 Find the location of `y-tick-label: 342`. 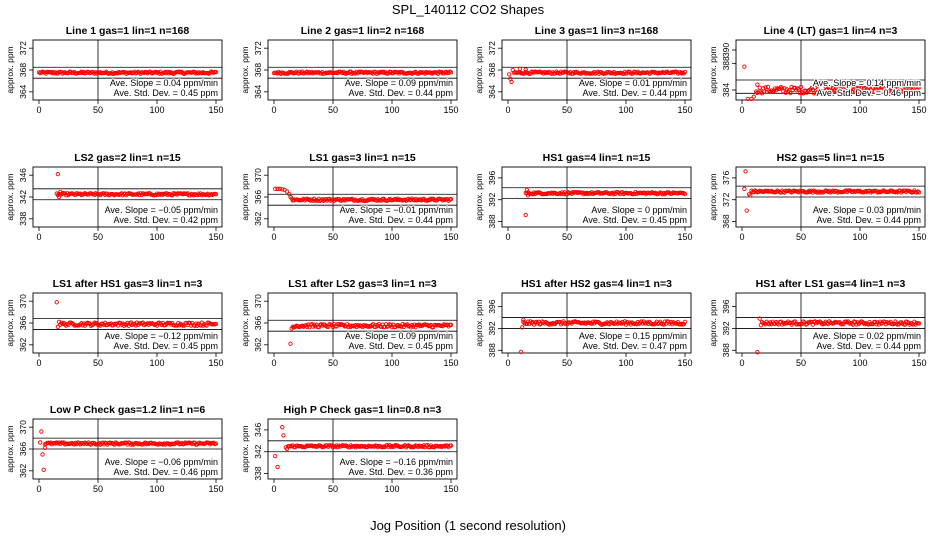

y-tick-label: 342 is located at coordinates (258, 451).